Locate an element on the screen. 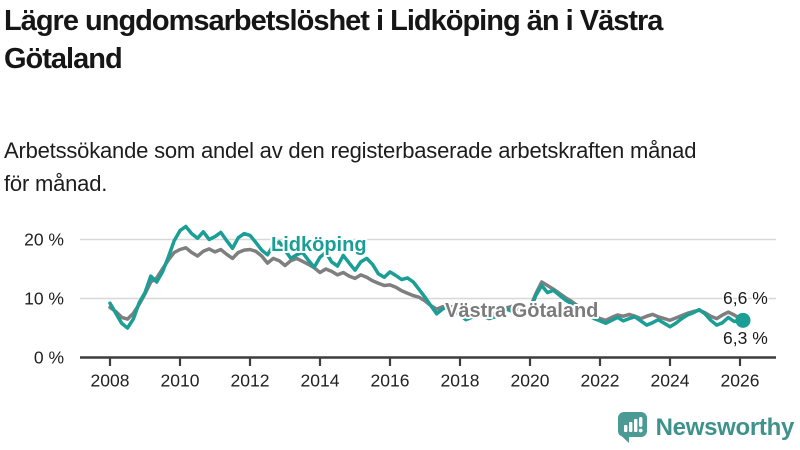 The height and width of the screenshot is (450, 800). end-dot-lidk-ping is located at coordinates (743, 320).